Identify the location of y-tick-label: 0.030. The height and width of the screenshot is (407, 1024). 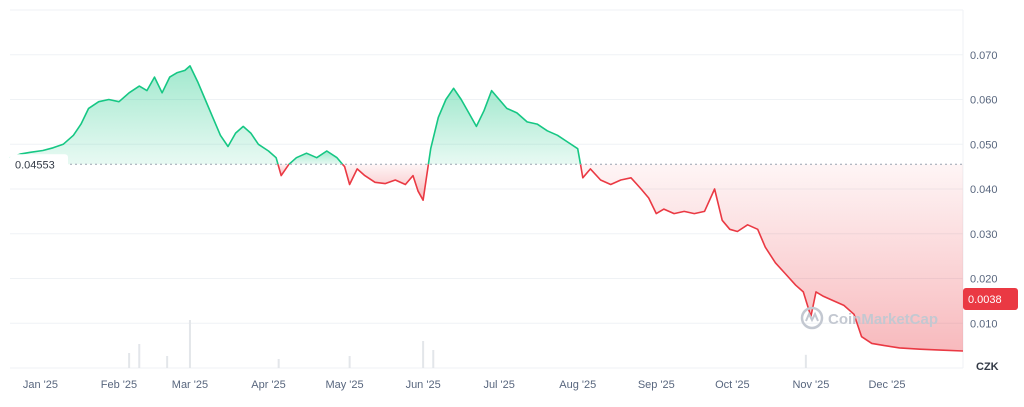
(984, 235).